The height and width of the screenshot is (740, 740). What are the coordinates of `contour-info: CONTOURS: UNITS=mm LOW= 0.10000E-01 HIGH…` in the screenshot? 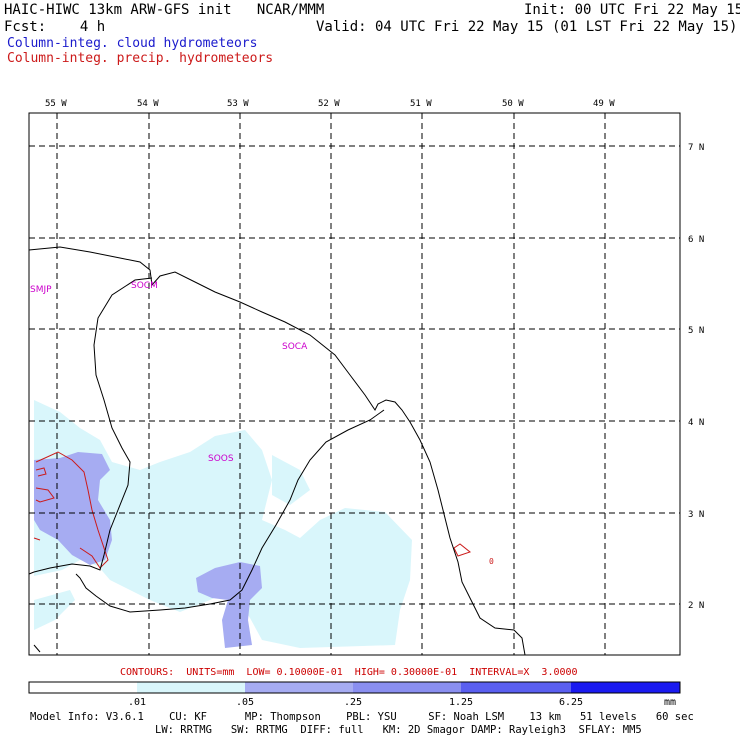 It's located at (349, 672).